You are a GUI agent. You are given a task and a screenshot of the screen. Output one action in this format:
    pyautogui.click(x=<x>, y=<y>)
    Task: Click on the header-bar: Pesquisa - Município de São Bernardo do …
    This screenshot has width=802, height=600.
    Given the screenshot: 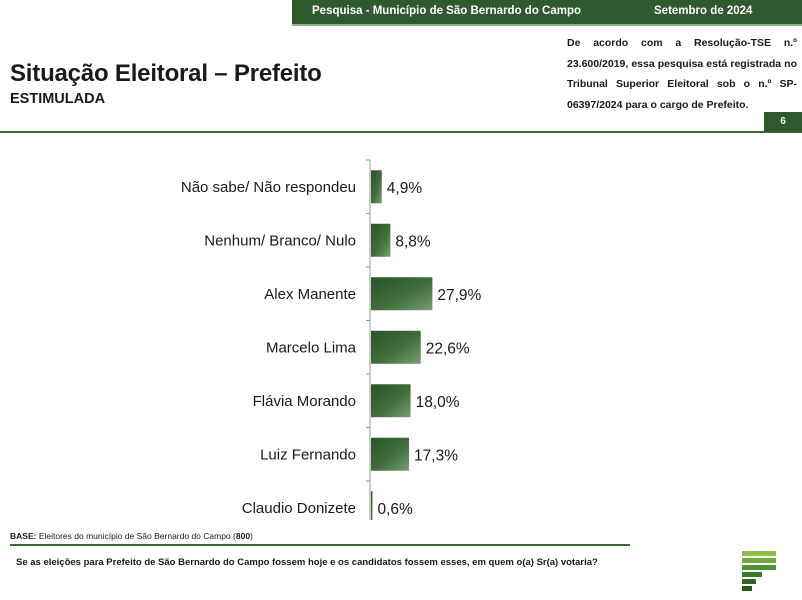 What is the action you would take?
    pyautogui.click(x=547, y=12)
    